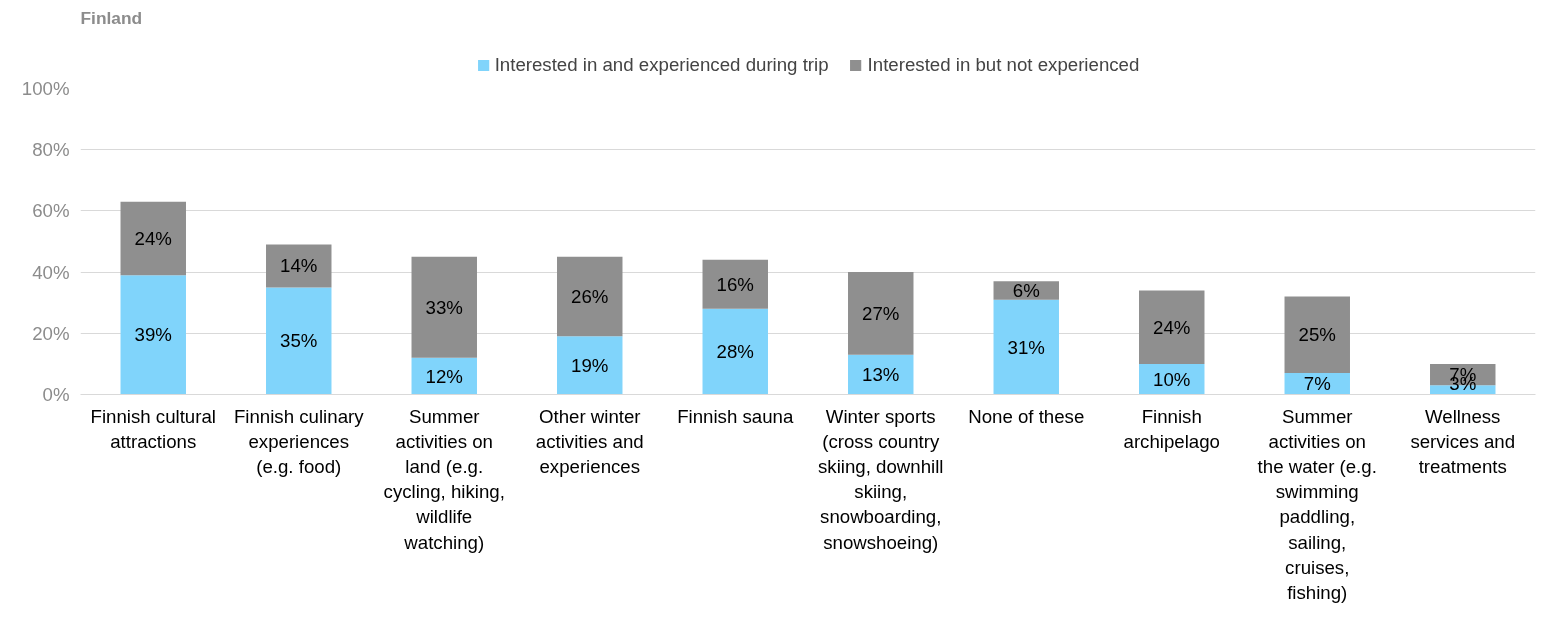 This screenshot has height=618, width=1554. What do you see at coordinates (51, 272) in the screenshot?
I see `y-tick-label: 40%` at bounding box center [51, 272].